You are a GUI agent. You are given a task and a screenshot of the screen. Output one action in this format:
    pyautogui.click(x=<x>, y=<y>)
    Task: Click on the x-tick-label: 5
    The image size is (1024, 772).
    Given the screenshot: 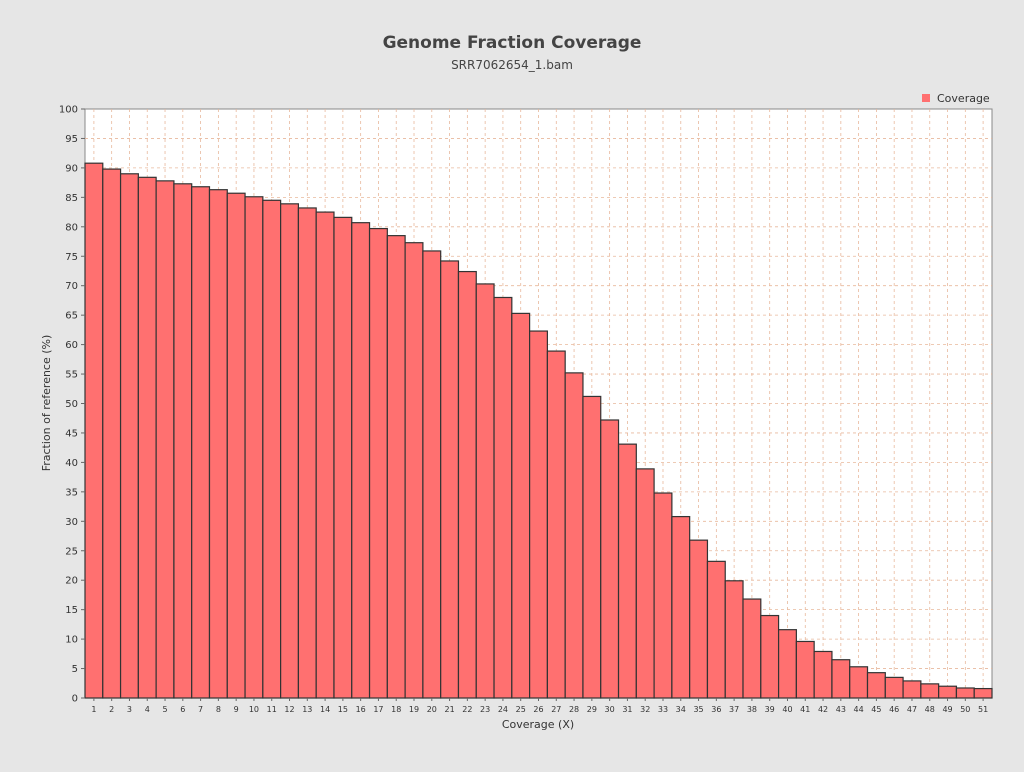 What is the action you would take?
    pyautogui.click(x=164, y=709)
    